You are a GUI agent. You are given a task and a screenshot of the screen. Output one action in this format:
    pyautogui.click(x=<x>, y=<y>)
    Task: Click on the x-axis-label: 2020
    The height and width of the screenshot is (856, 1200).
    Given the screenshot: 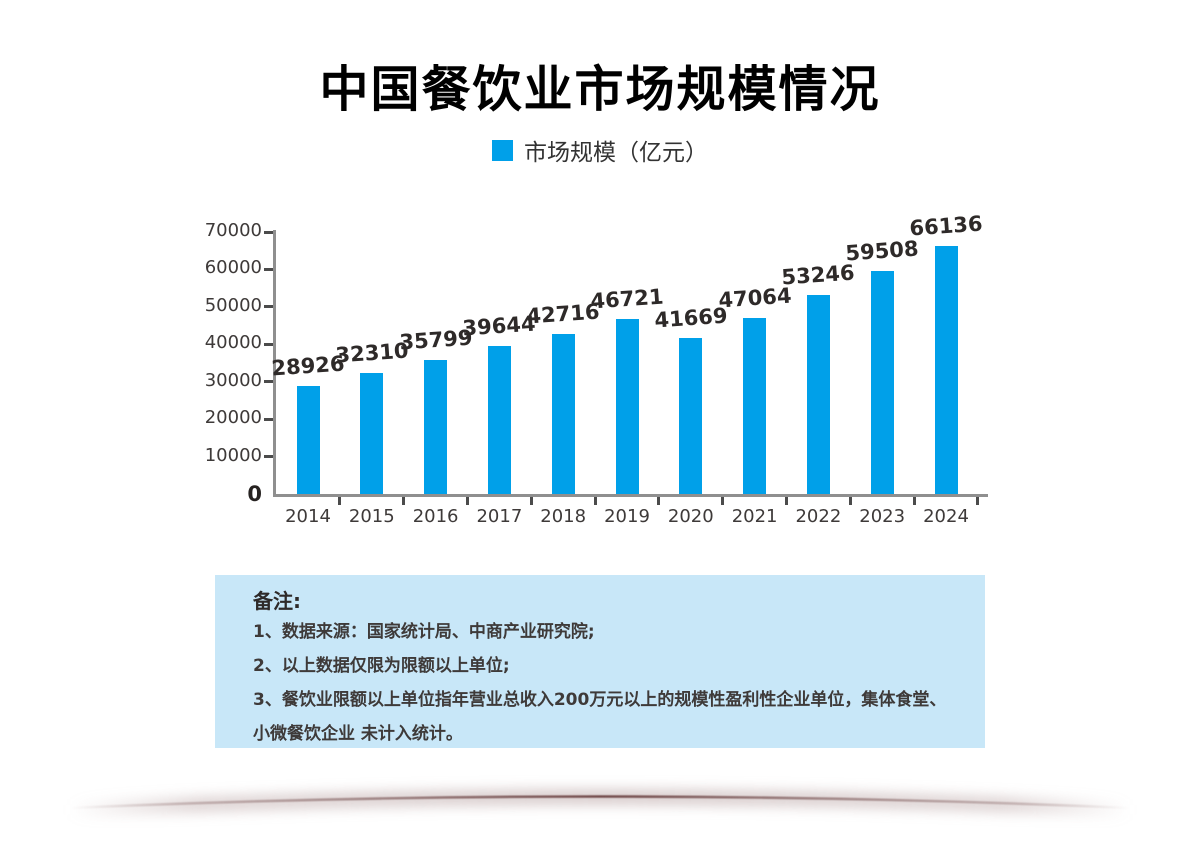 What is the action you would take?
    pyautogui.click(x=690, y=516)
    